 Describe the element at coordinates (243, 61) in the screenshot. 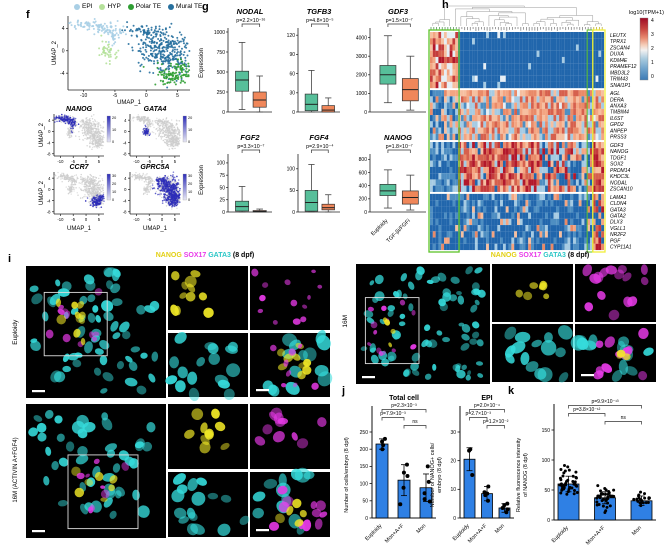

I see `boxplot-nodal: NODAL 0 250 500 750 1000 p=2.2×10⁻¹⁶` at that location.